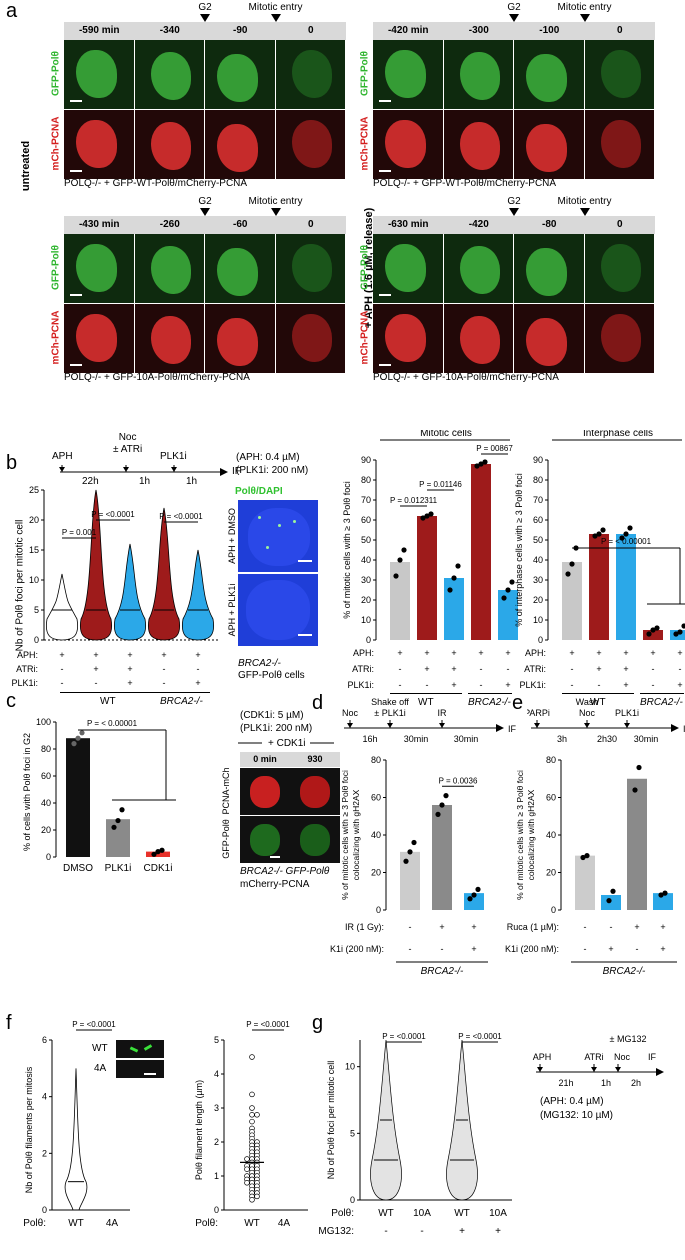 The height and width of the screenshot is (1260, 685). I want to click on timeline-g: ± MG132 APH ATRi Noc IF 21h 1h 2h, so click(598, 1061).